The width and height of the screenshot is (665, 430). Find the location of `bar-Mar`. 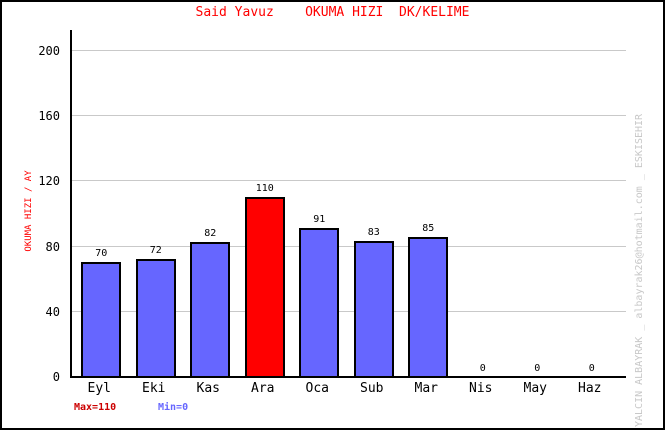

bar-Mar is located at coordinates (428, 306).